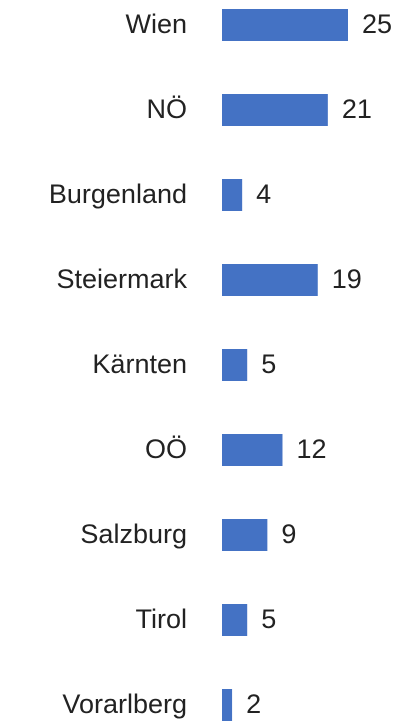  What do you see at coordinates (253, 704) in the screenshot?
I see `value-label: 2` at bounding box center [253, 704].